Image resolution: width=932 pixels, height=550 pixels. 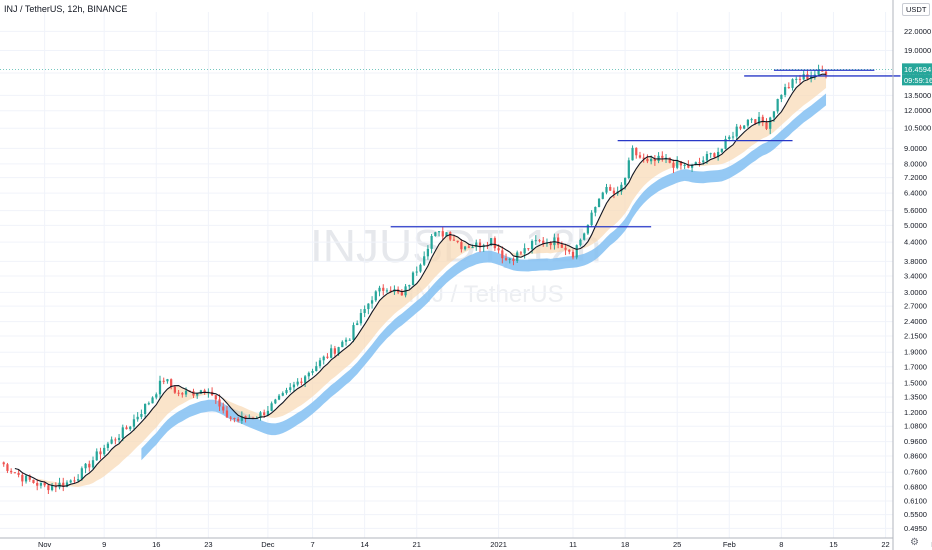 I want to click on y-tick-label: 2.7000, so click(x=915, y=306).